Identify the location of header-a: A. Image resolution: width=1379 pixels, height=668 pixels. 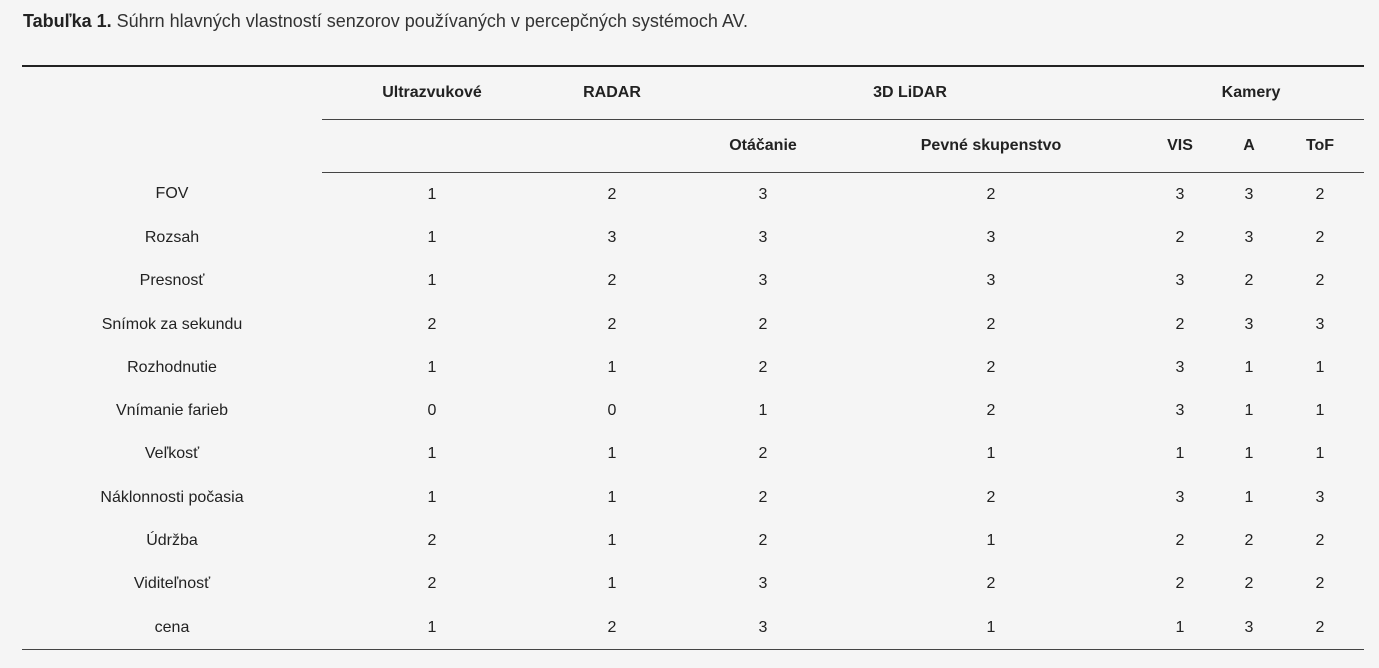
(1249, 146).